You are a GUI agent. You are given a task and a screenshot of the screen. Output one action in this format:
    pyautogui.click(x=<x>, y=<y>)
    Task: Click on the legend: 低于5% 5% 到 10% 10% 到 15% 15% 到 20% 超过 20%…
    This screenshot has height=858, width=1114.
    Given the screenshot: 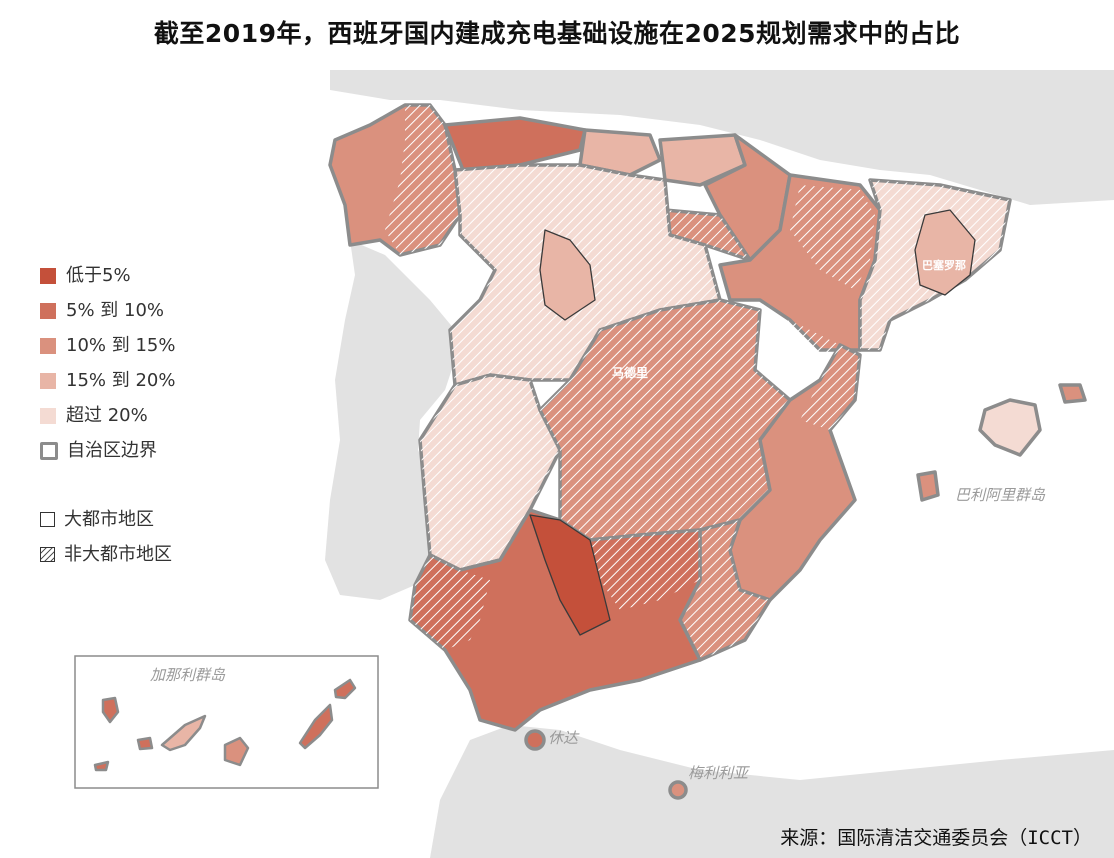 What is the action you would take?
    pyautogui.click(x=140, y=415)
    